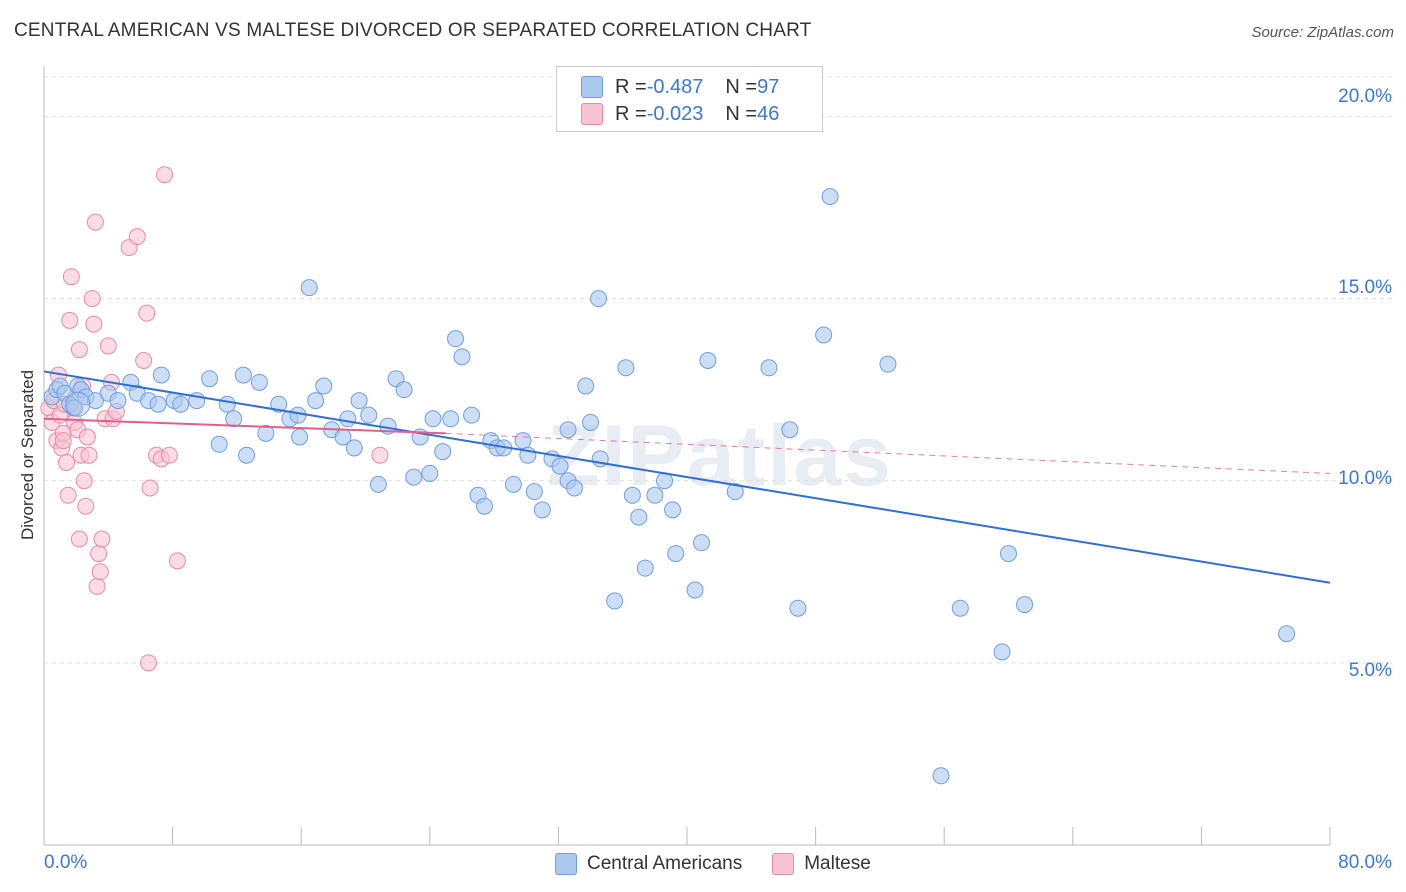 The height and width of the screenshot is (892, 1406). Describe the element at coordinates (244, 426) in the screenshot. I see `maltese-trend-line` at that location.